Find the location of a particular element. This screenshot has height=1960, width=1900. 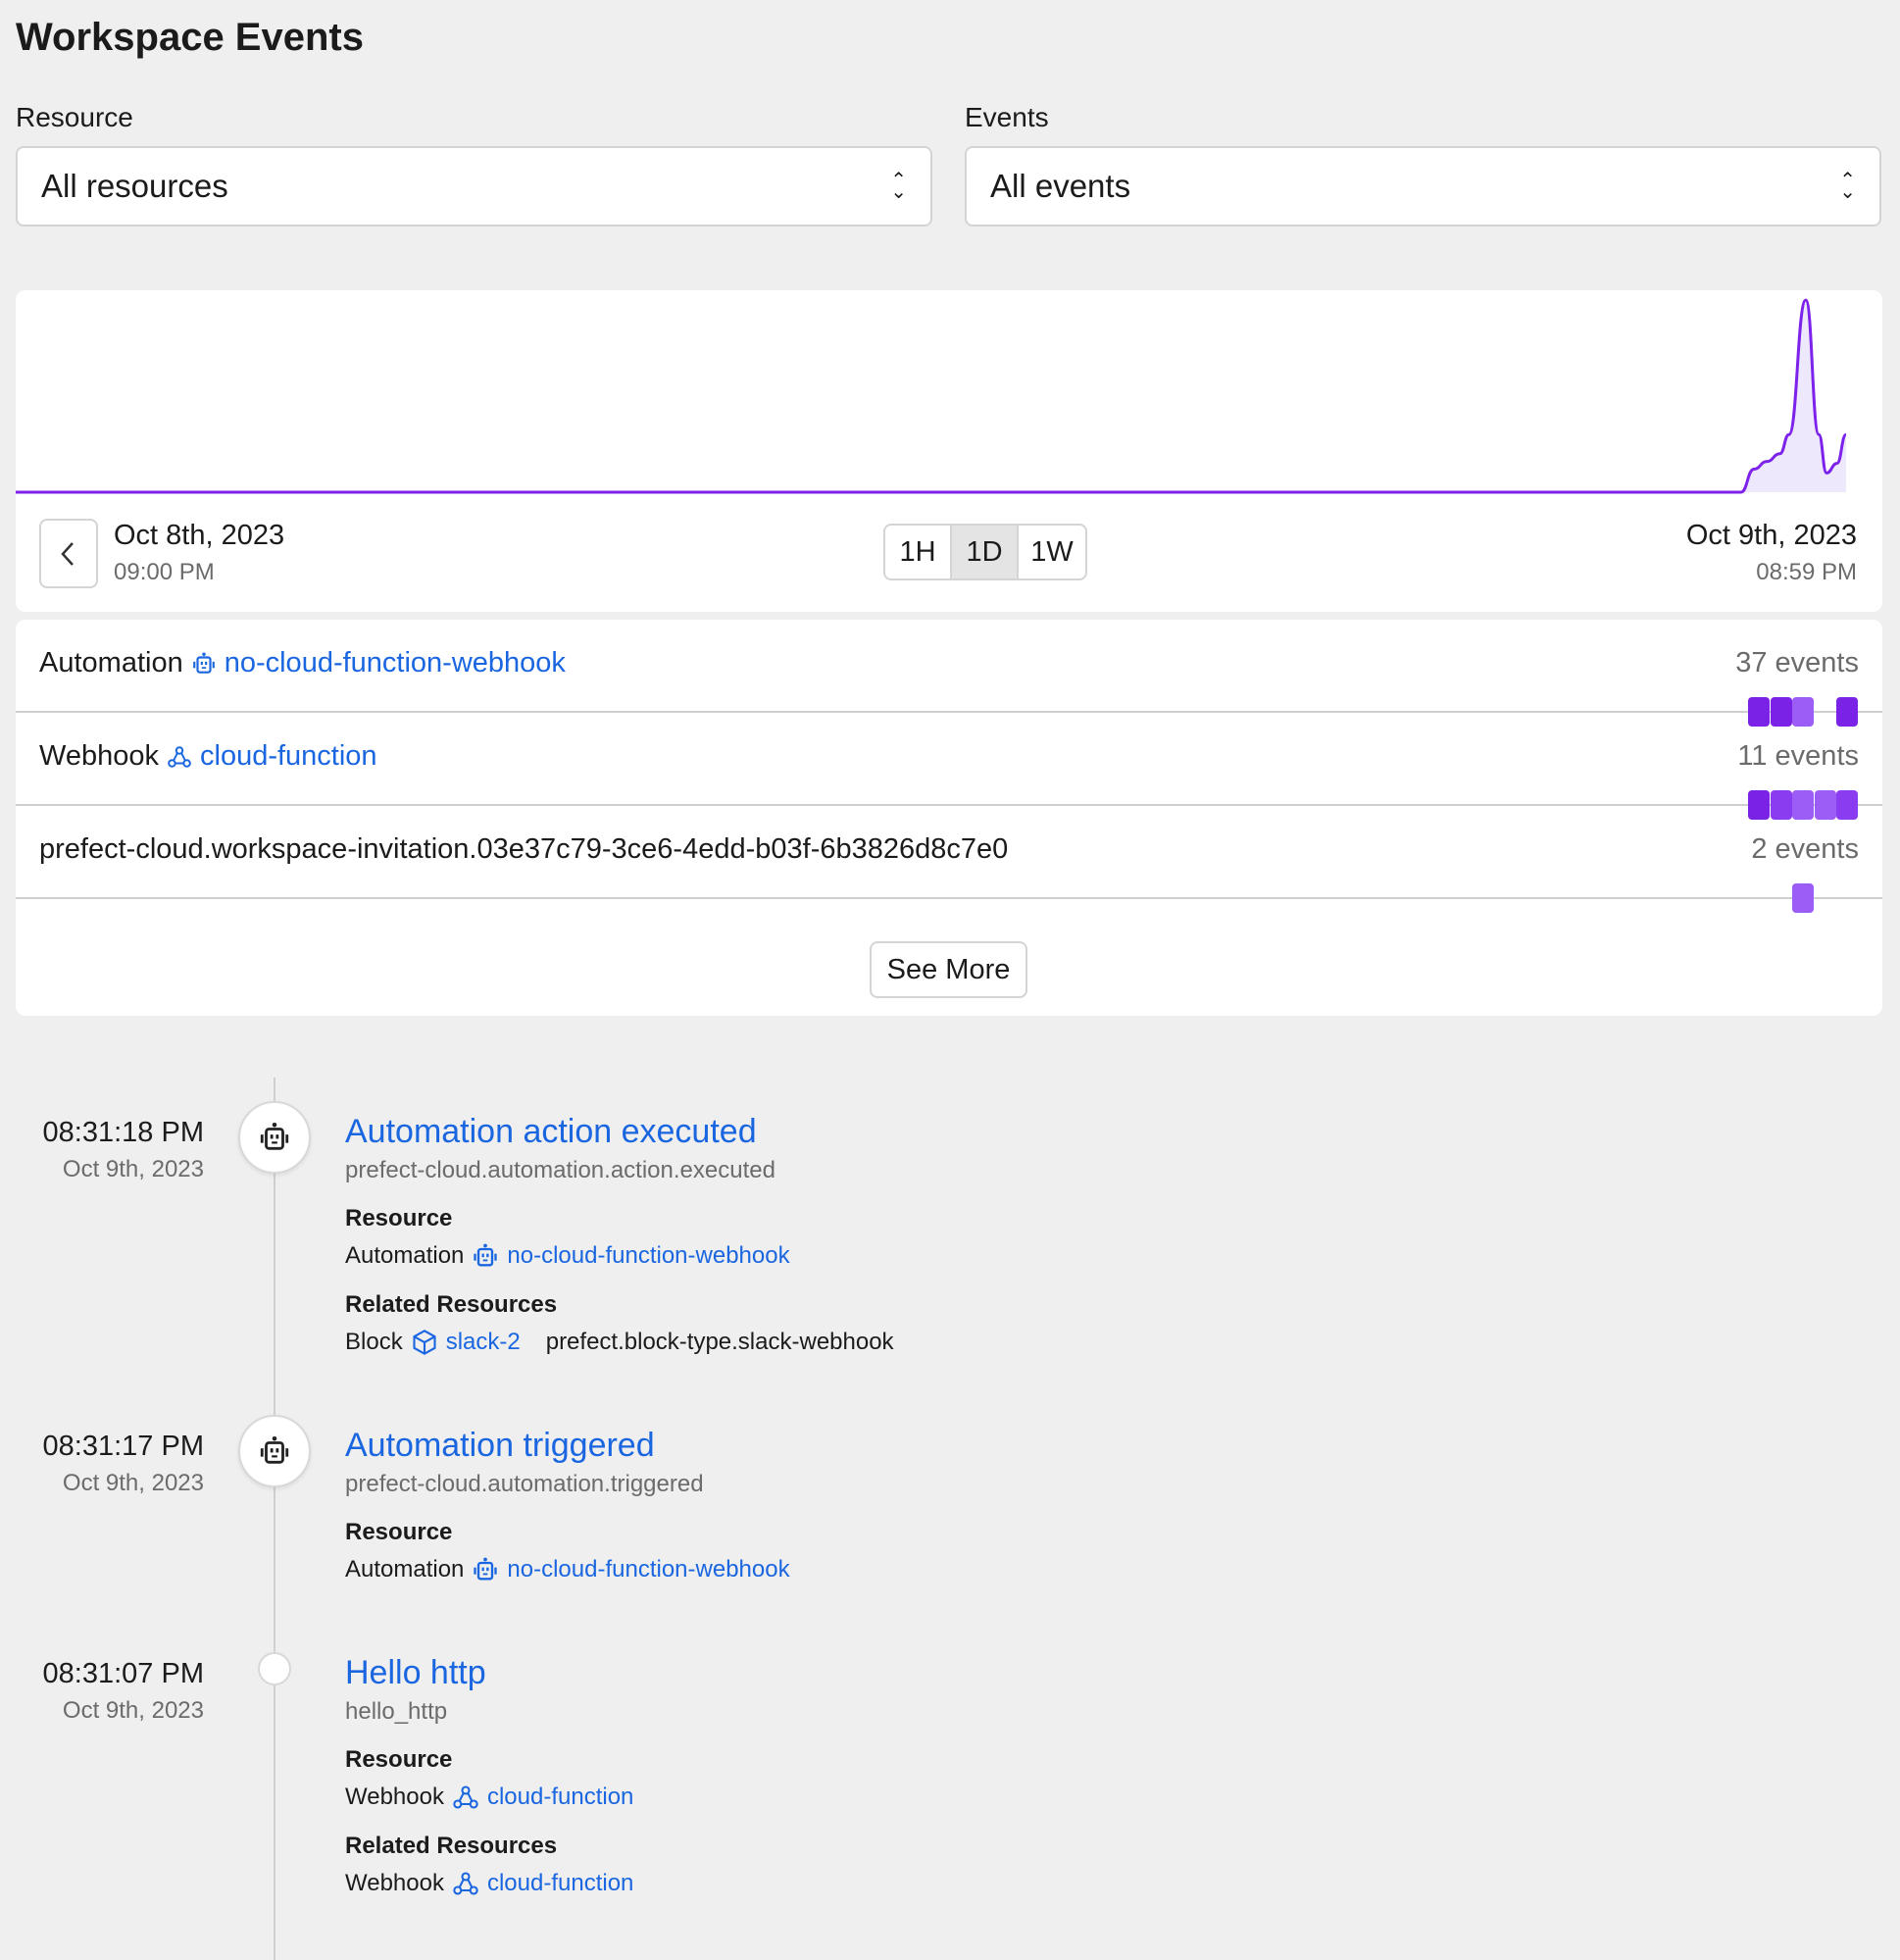

event-time: 08:31:07 PM is located at coordinates (123, 1673).